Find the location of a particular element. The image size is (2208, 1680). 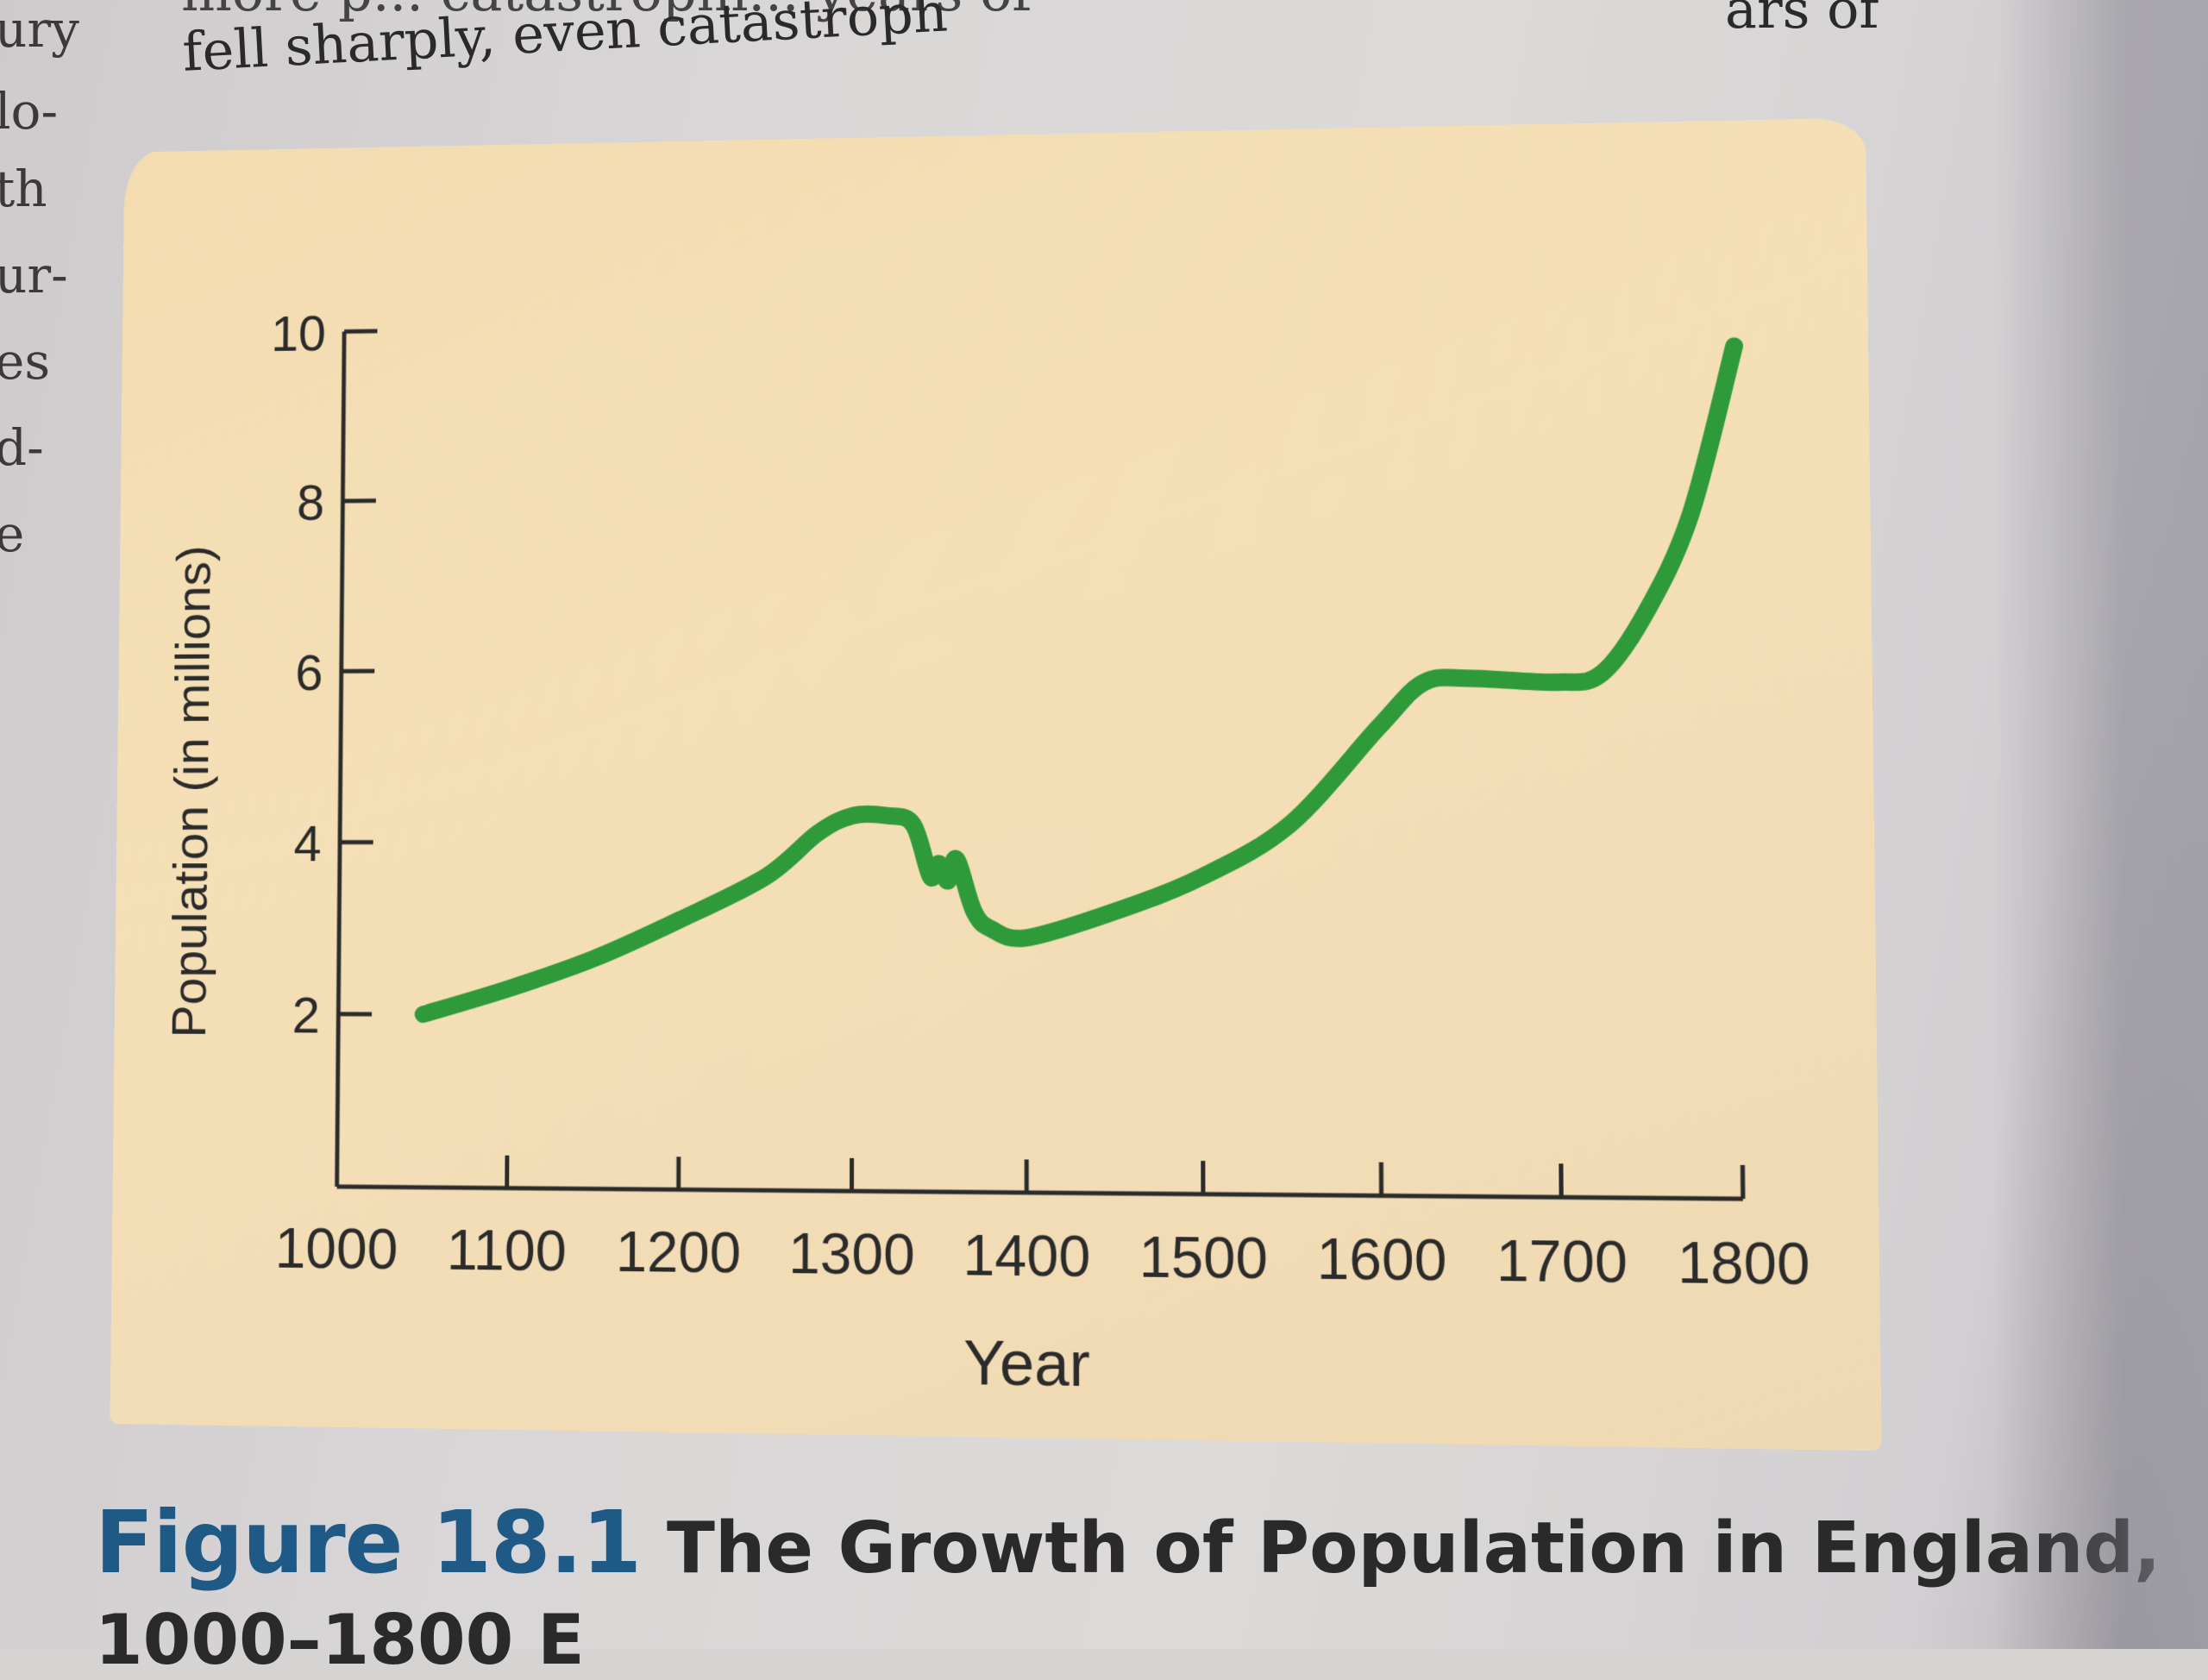

margin-fragment: th is located at coordinates (23, 189).